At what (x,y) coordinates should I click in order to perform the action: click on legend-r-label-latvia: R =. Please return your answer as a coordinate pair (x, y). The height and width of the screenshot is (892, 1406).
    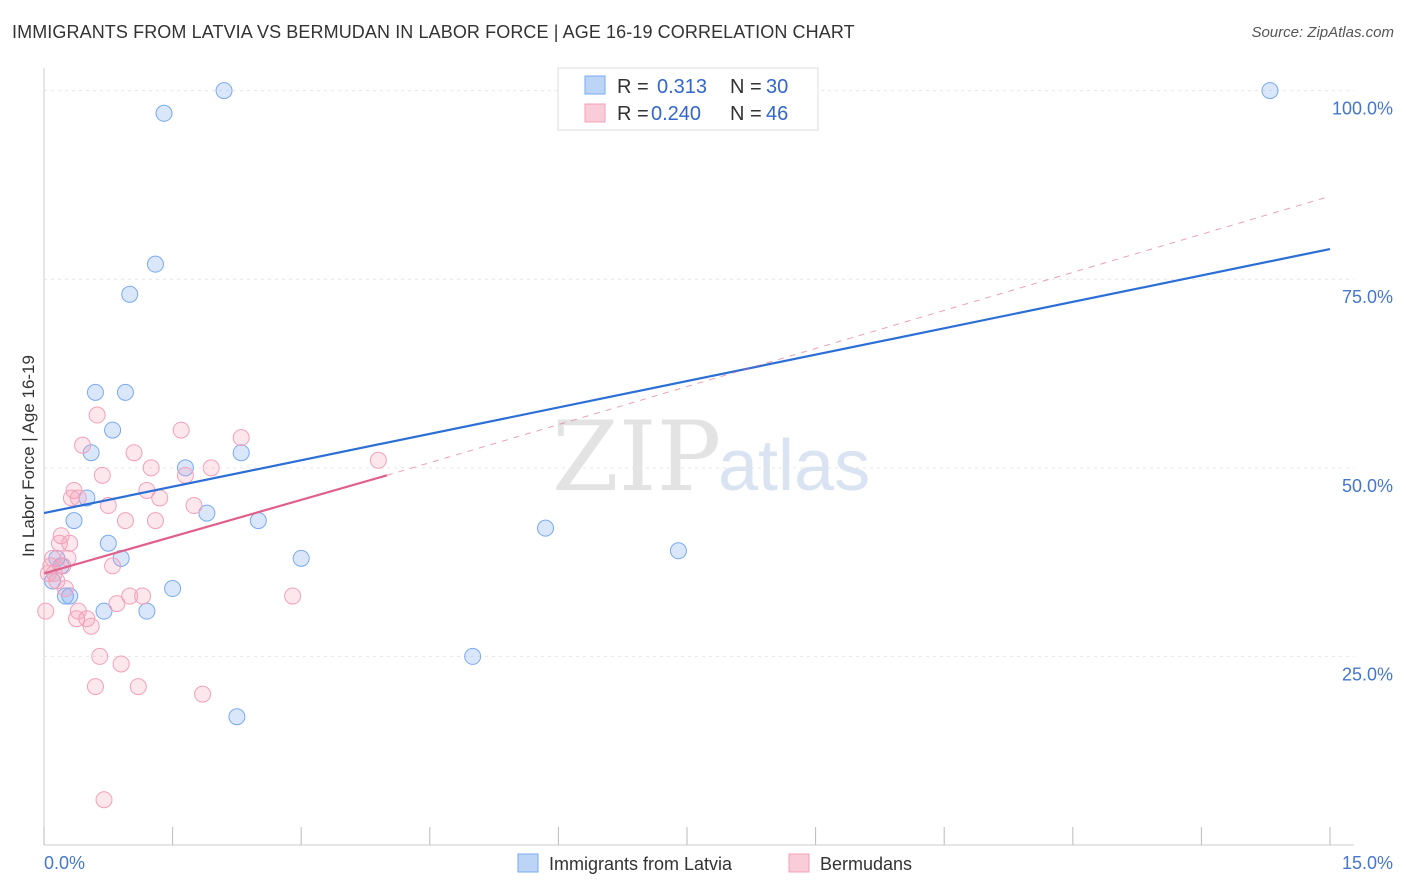
    Looking at the image, I should click on (633, 87).